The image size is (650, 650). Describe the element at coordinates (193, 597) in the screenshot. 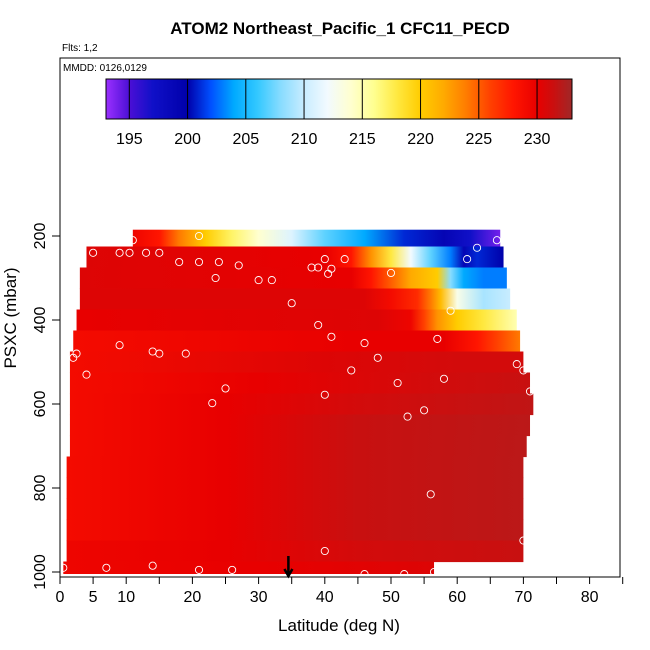

I see `x-tick-label: 20` at that location.